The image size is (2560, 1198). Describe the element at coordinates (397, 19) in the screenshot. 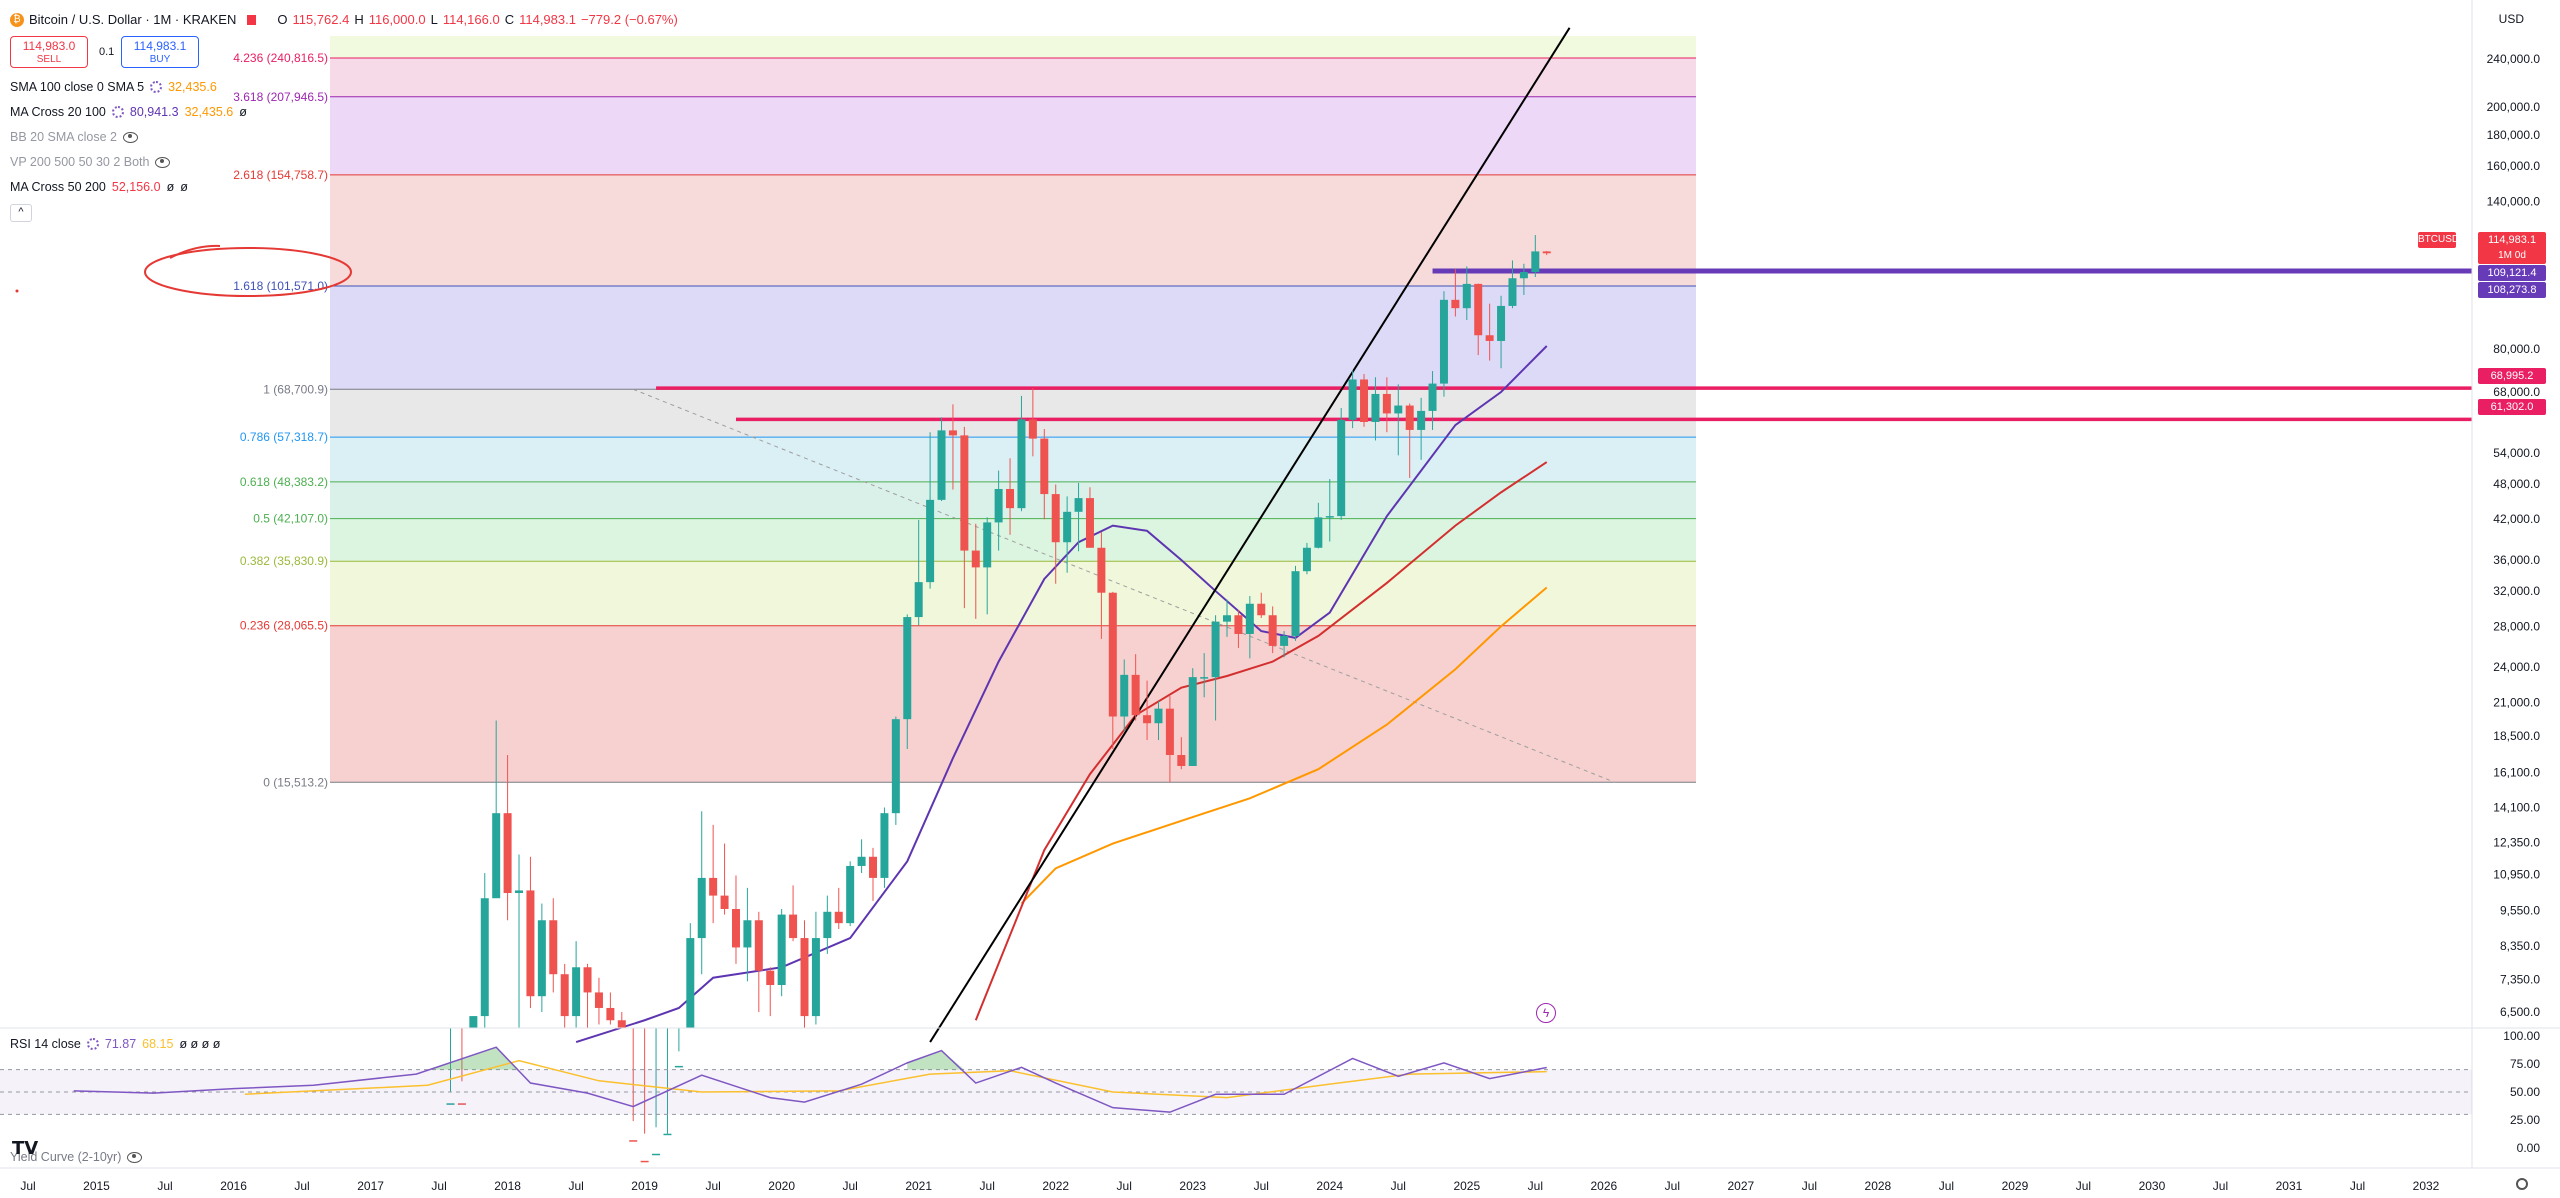

I see `high-value: 116,000.0` at that location.